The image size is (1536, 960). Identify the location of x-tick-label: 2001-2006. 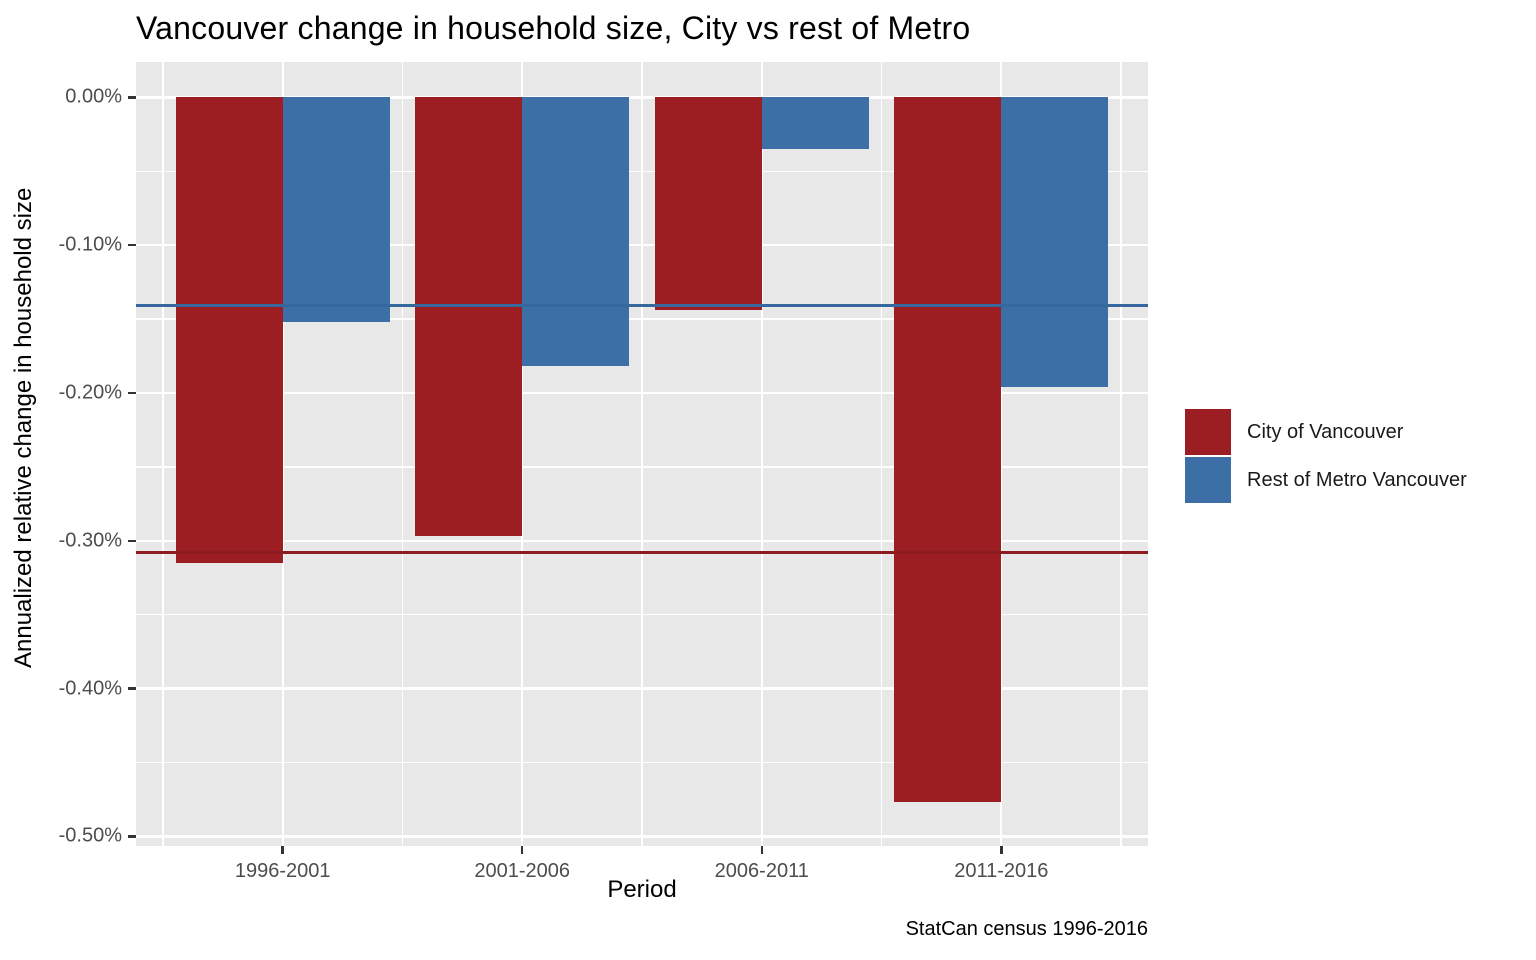
(522, 871).